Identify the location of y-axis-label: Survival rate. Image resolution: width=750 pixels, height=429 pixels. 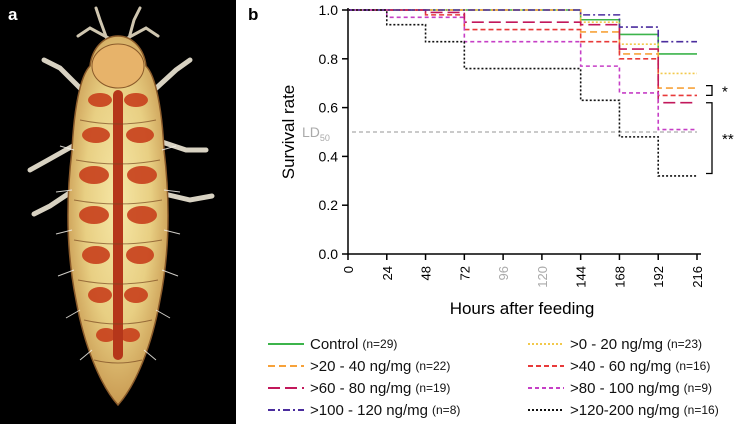
(288, 132).